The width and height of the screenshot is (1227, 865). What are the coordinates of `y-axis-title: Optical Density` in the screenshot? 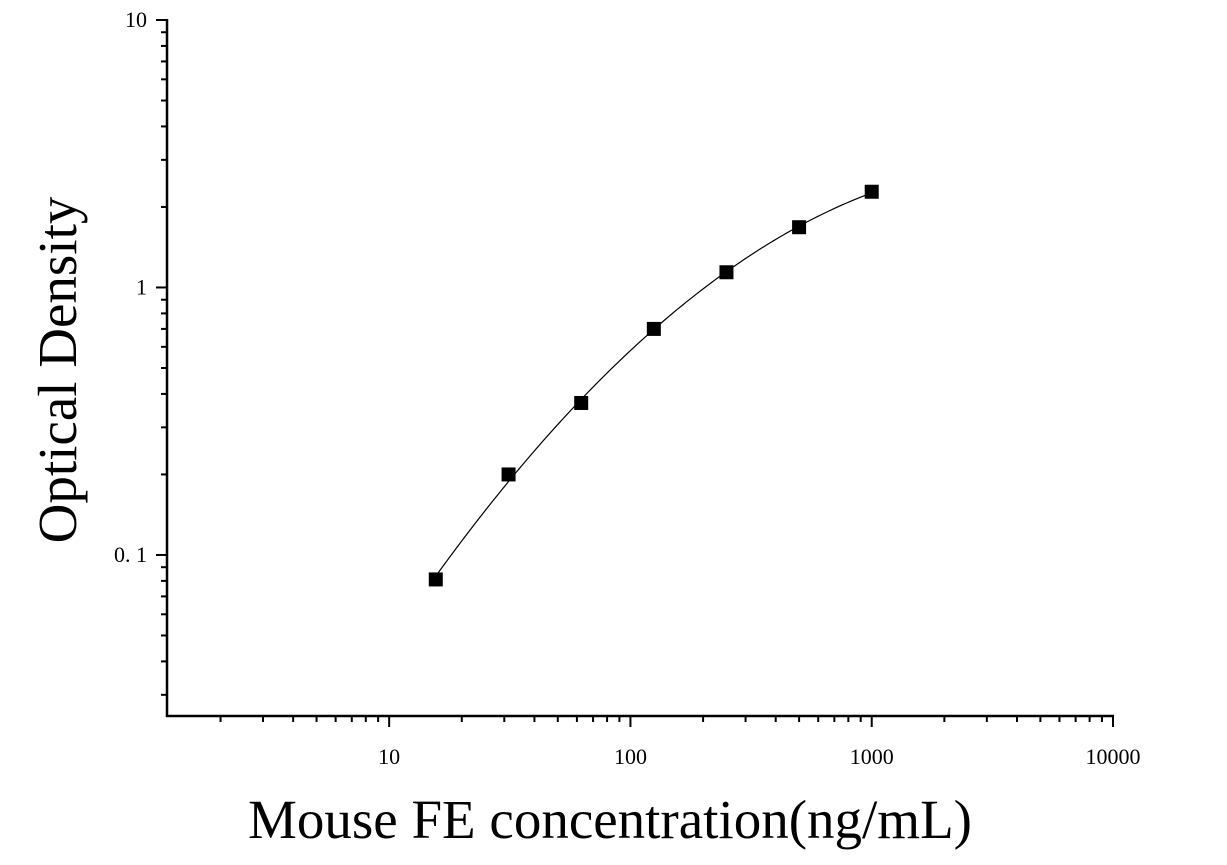 It's located at (57, 369).